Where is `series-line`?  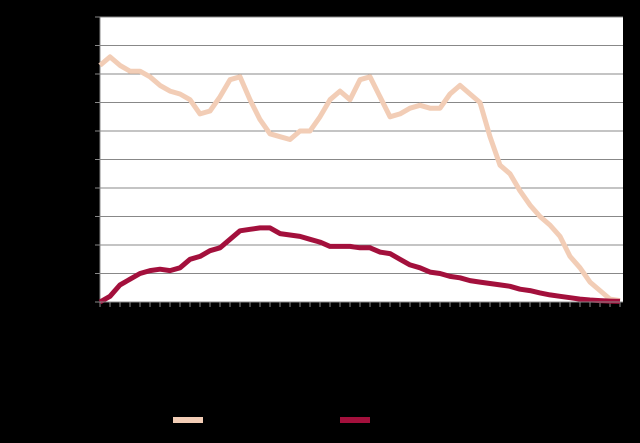 series-line is located at coordinates (359, 265).